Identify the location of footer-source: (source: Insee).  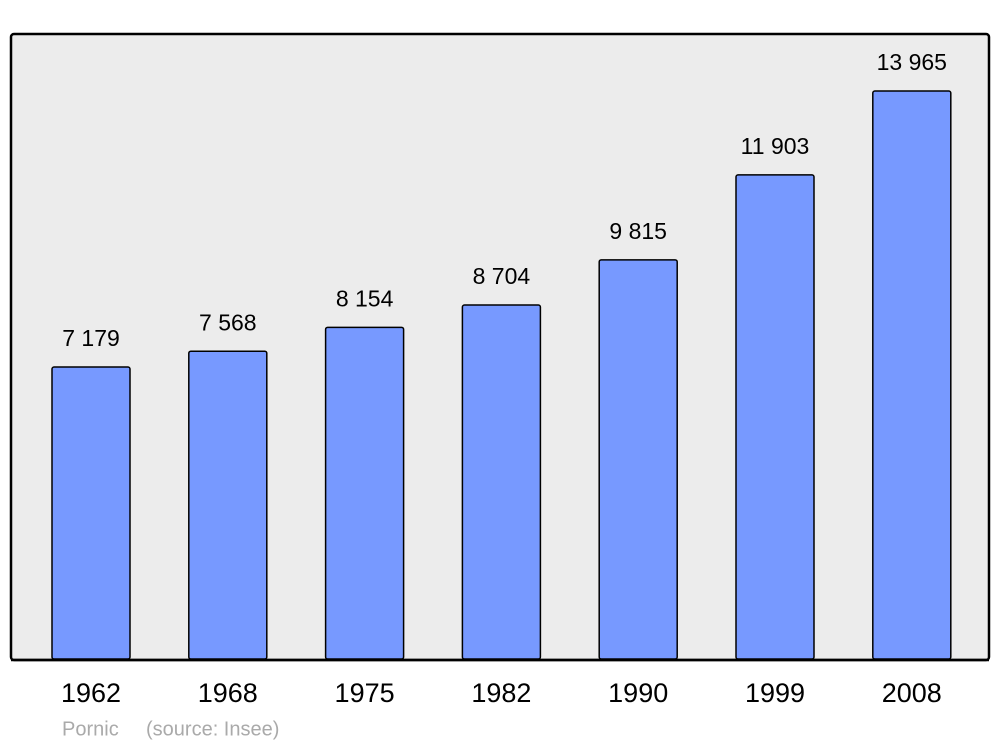
(212, 729).